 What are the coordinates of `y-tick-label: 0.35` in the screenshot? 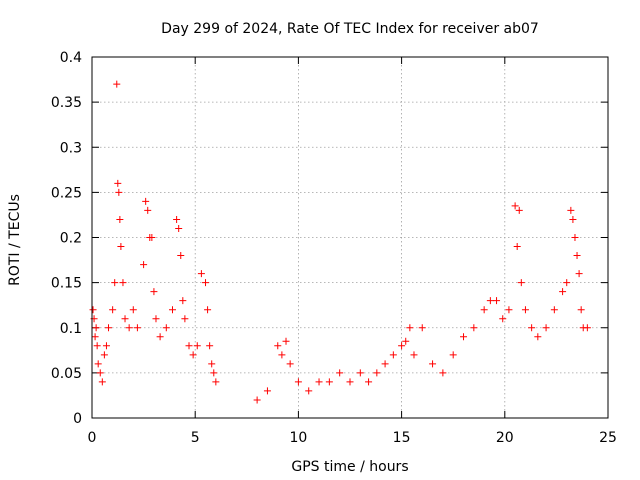 It's located at (66, 103).